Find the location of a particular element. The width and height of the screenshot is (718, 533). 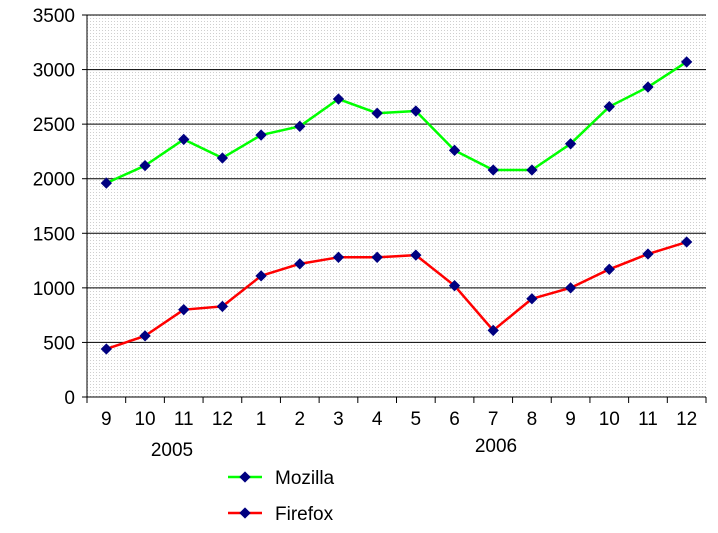

x-tick-label: 2 is located at coordinates (299, 419).